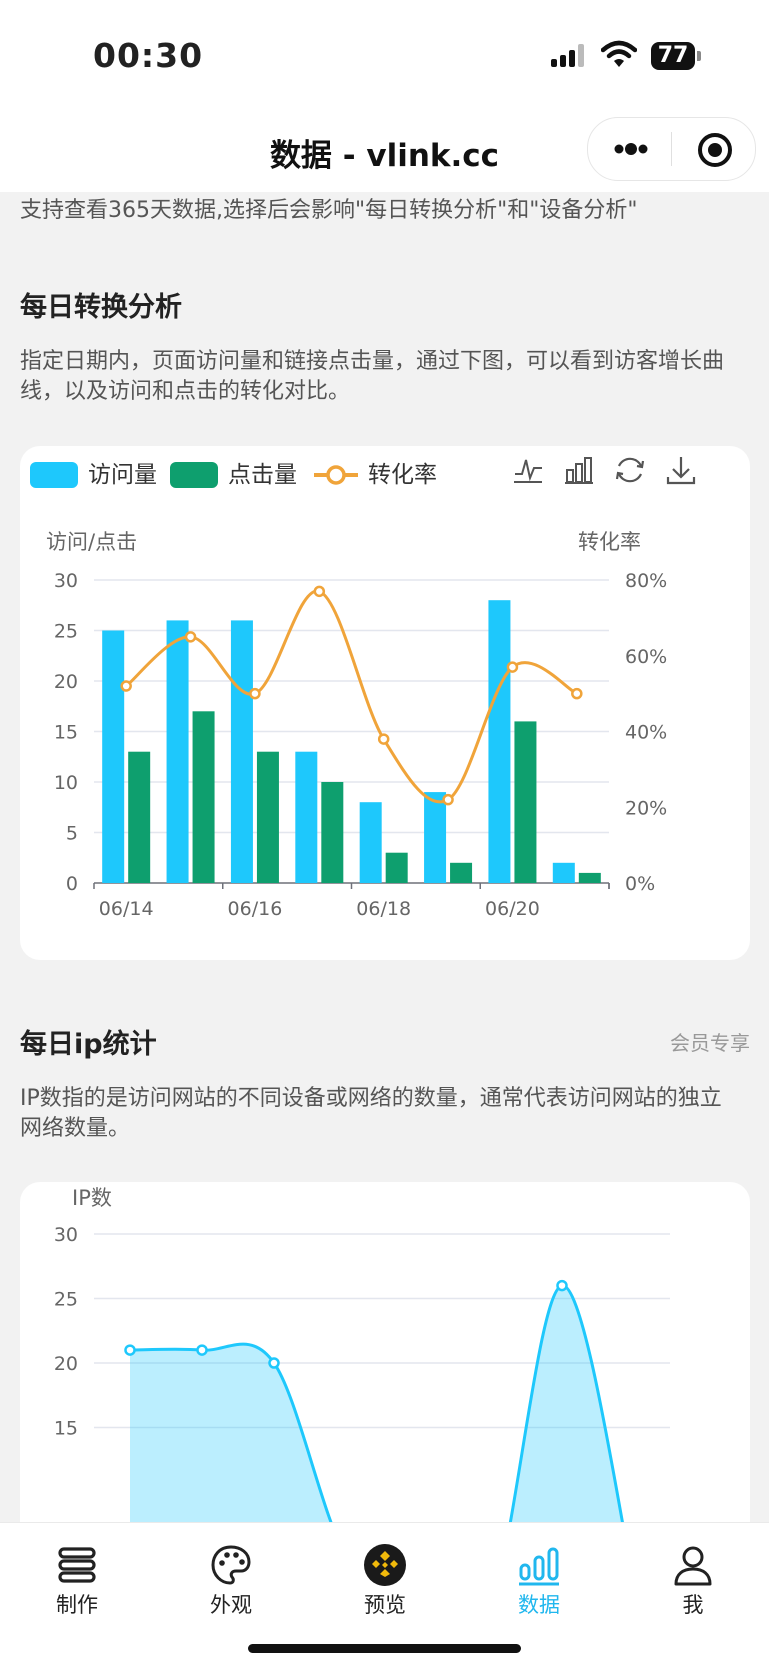 The height and width of the screenshot is (1666, 769). I want to click on ip-y-axis-title: IP数, so click(92, 1198).